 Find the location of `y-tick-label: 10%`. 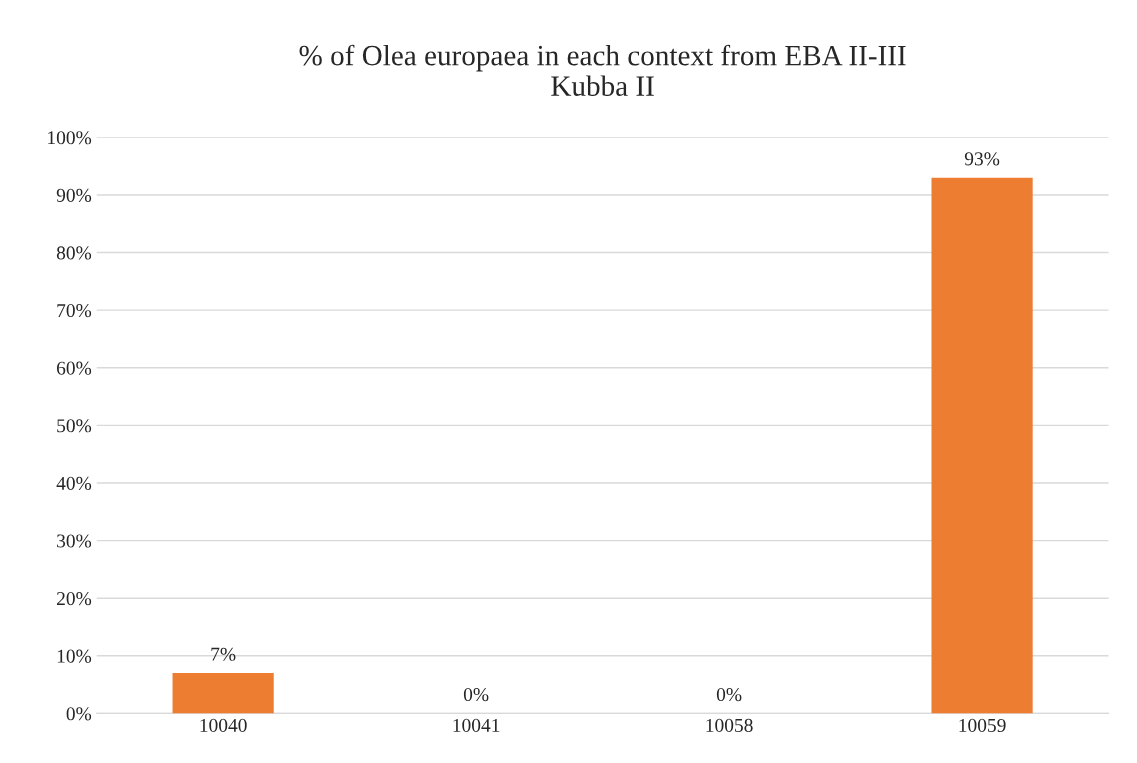

y-tick-label: 10% is located at coordinates (74, 656).